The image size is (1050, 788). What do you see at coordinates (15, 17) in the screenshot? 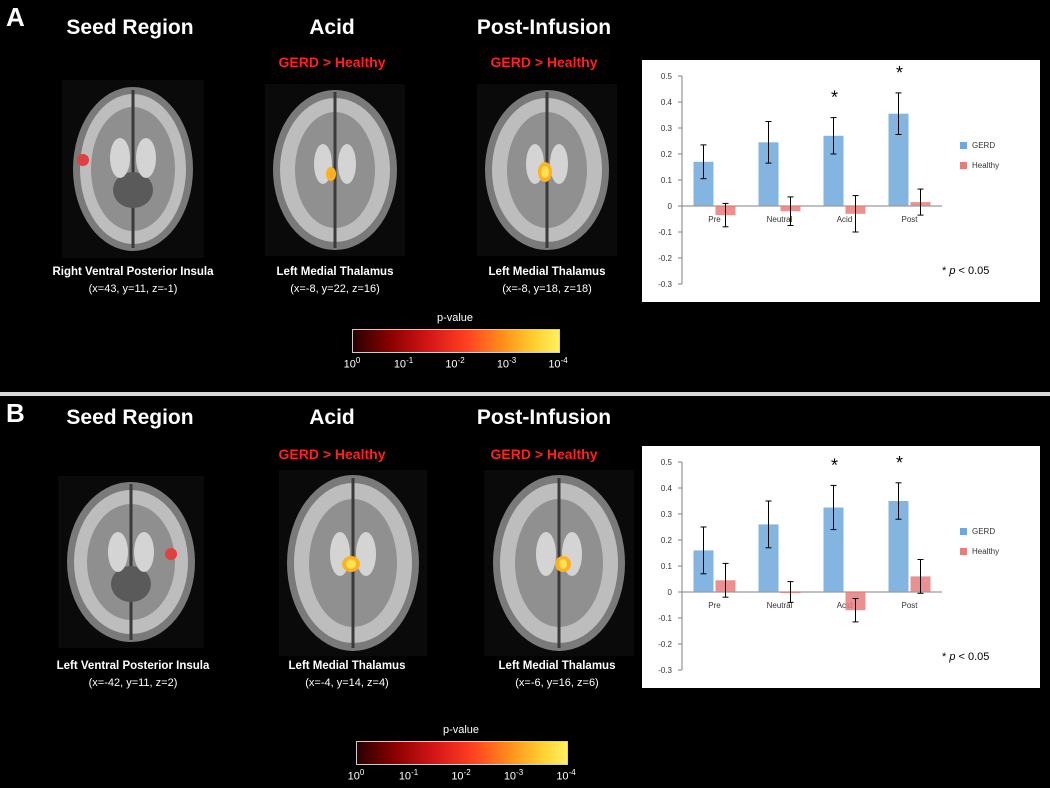
I see `panel-letter: A` at bounding box center [15, 17].